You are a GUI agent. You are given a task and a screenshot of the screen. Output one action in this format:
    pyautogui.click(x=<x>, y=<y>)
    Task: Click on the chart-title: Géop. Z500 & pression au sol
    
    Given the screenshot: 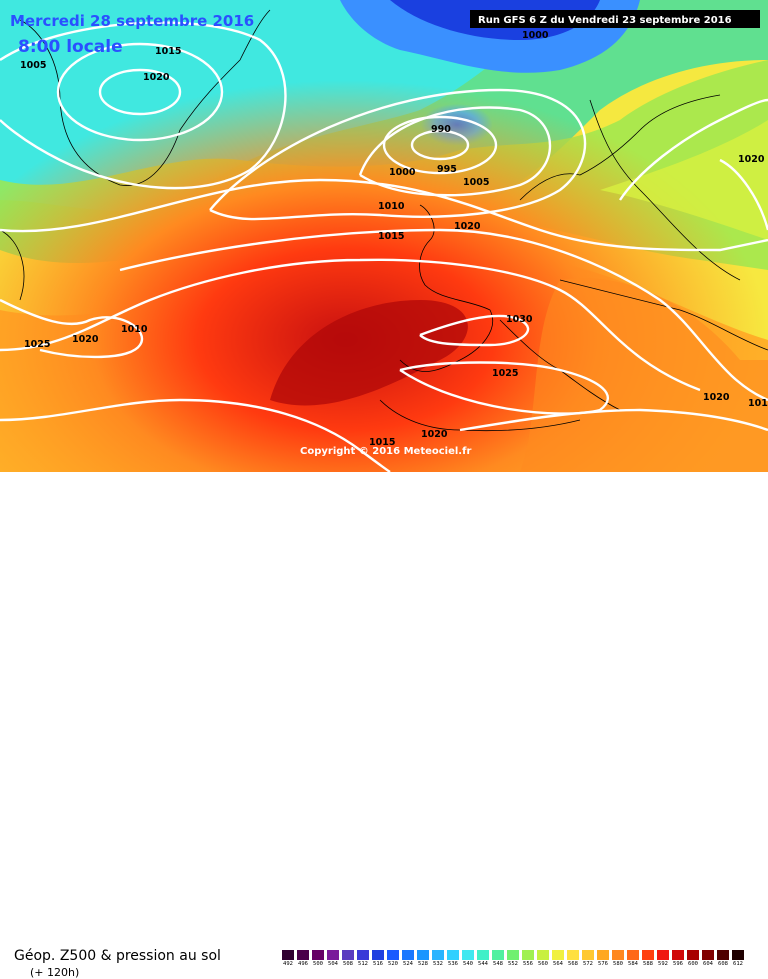 What is the action you would take?
    pyautogui.click(x=117, y=956)
    